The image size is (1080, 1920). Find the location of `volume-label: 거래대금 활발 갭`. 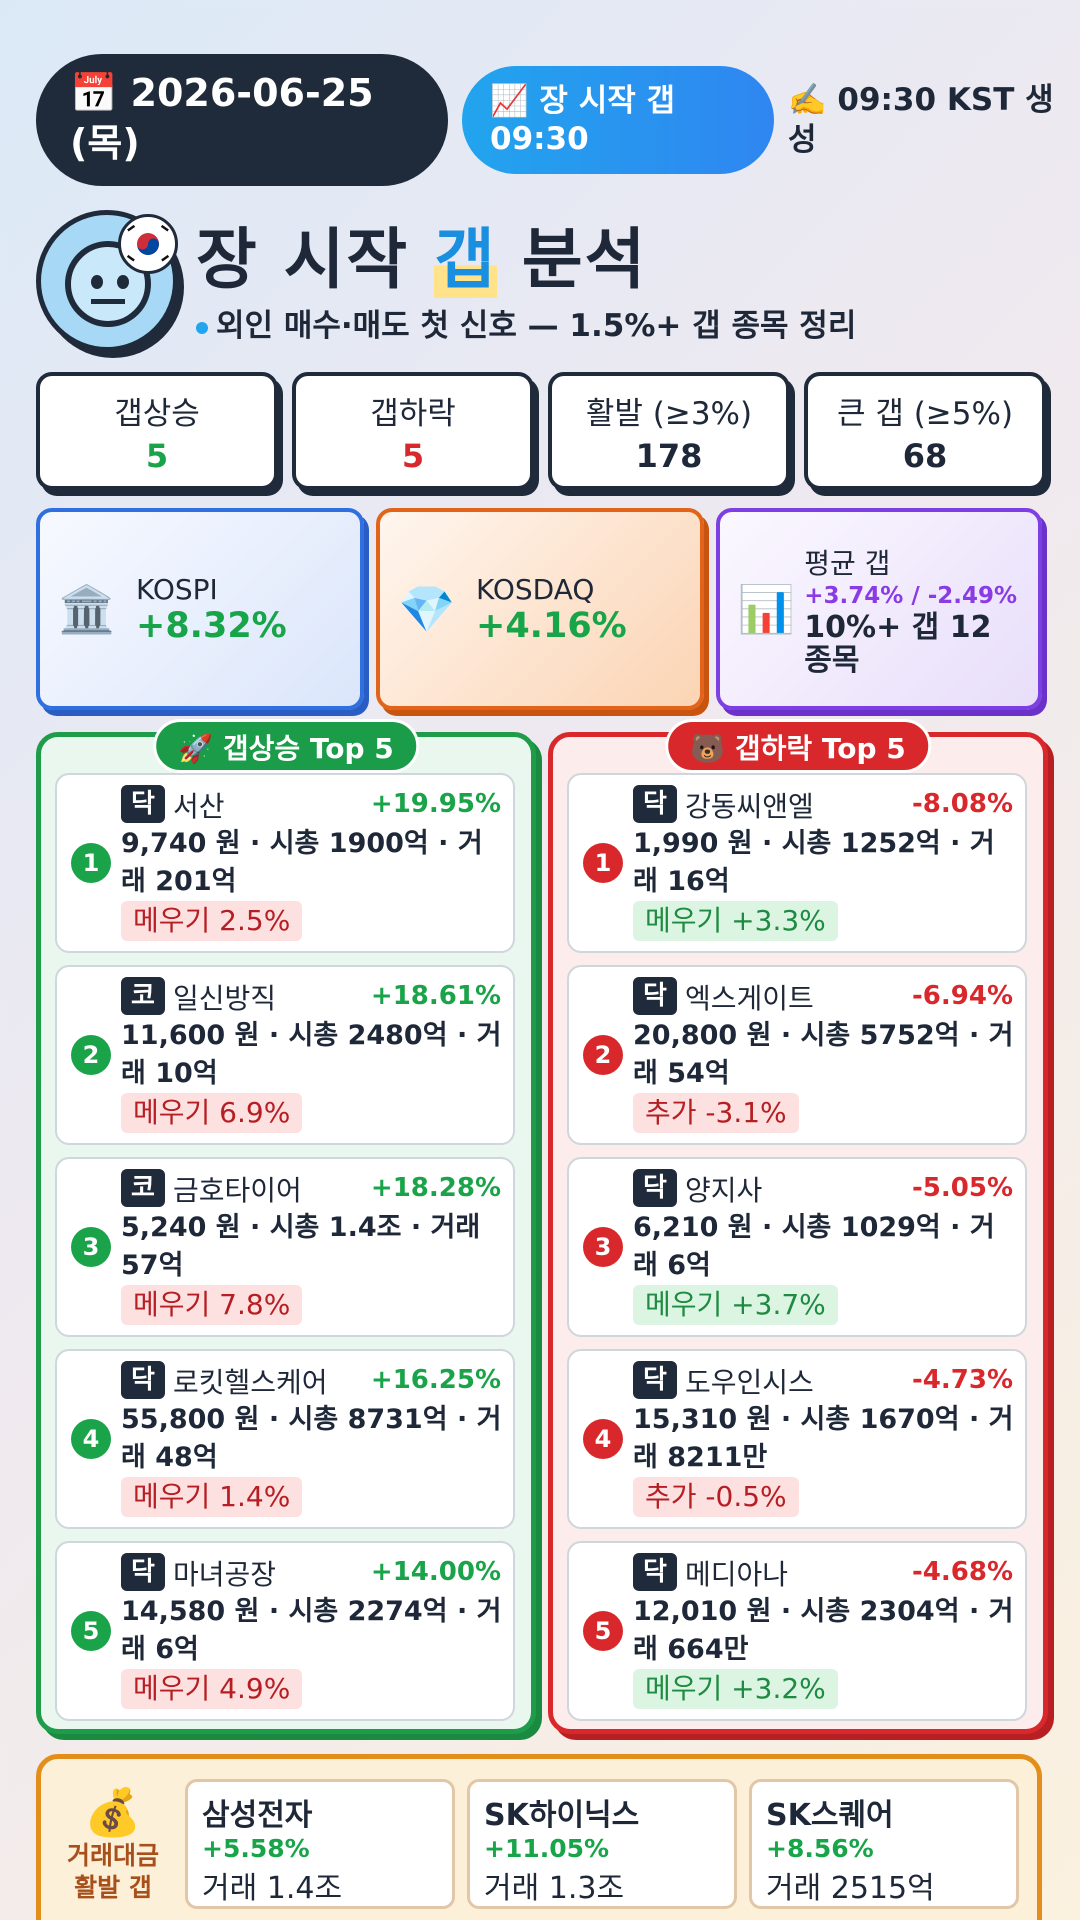

volume-label: 거래대금 활발 갭 is located at coordinates (112, 1871).